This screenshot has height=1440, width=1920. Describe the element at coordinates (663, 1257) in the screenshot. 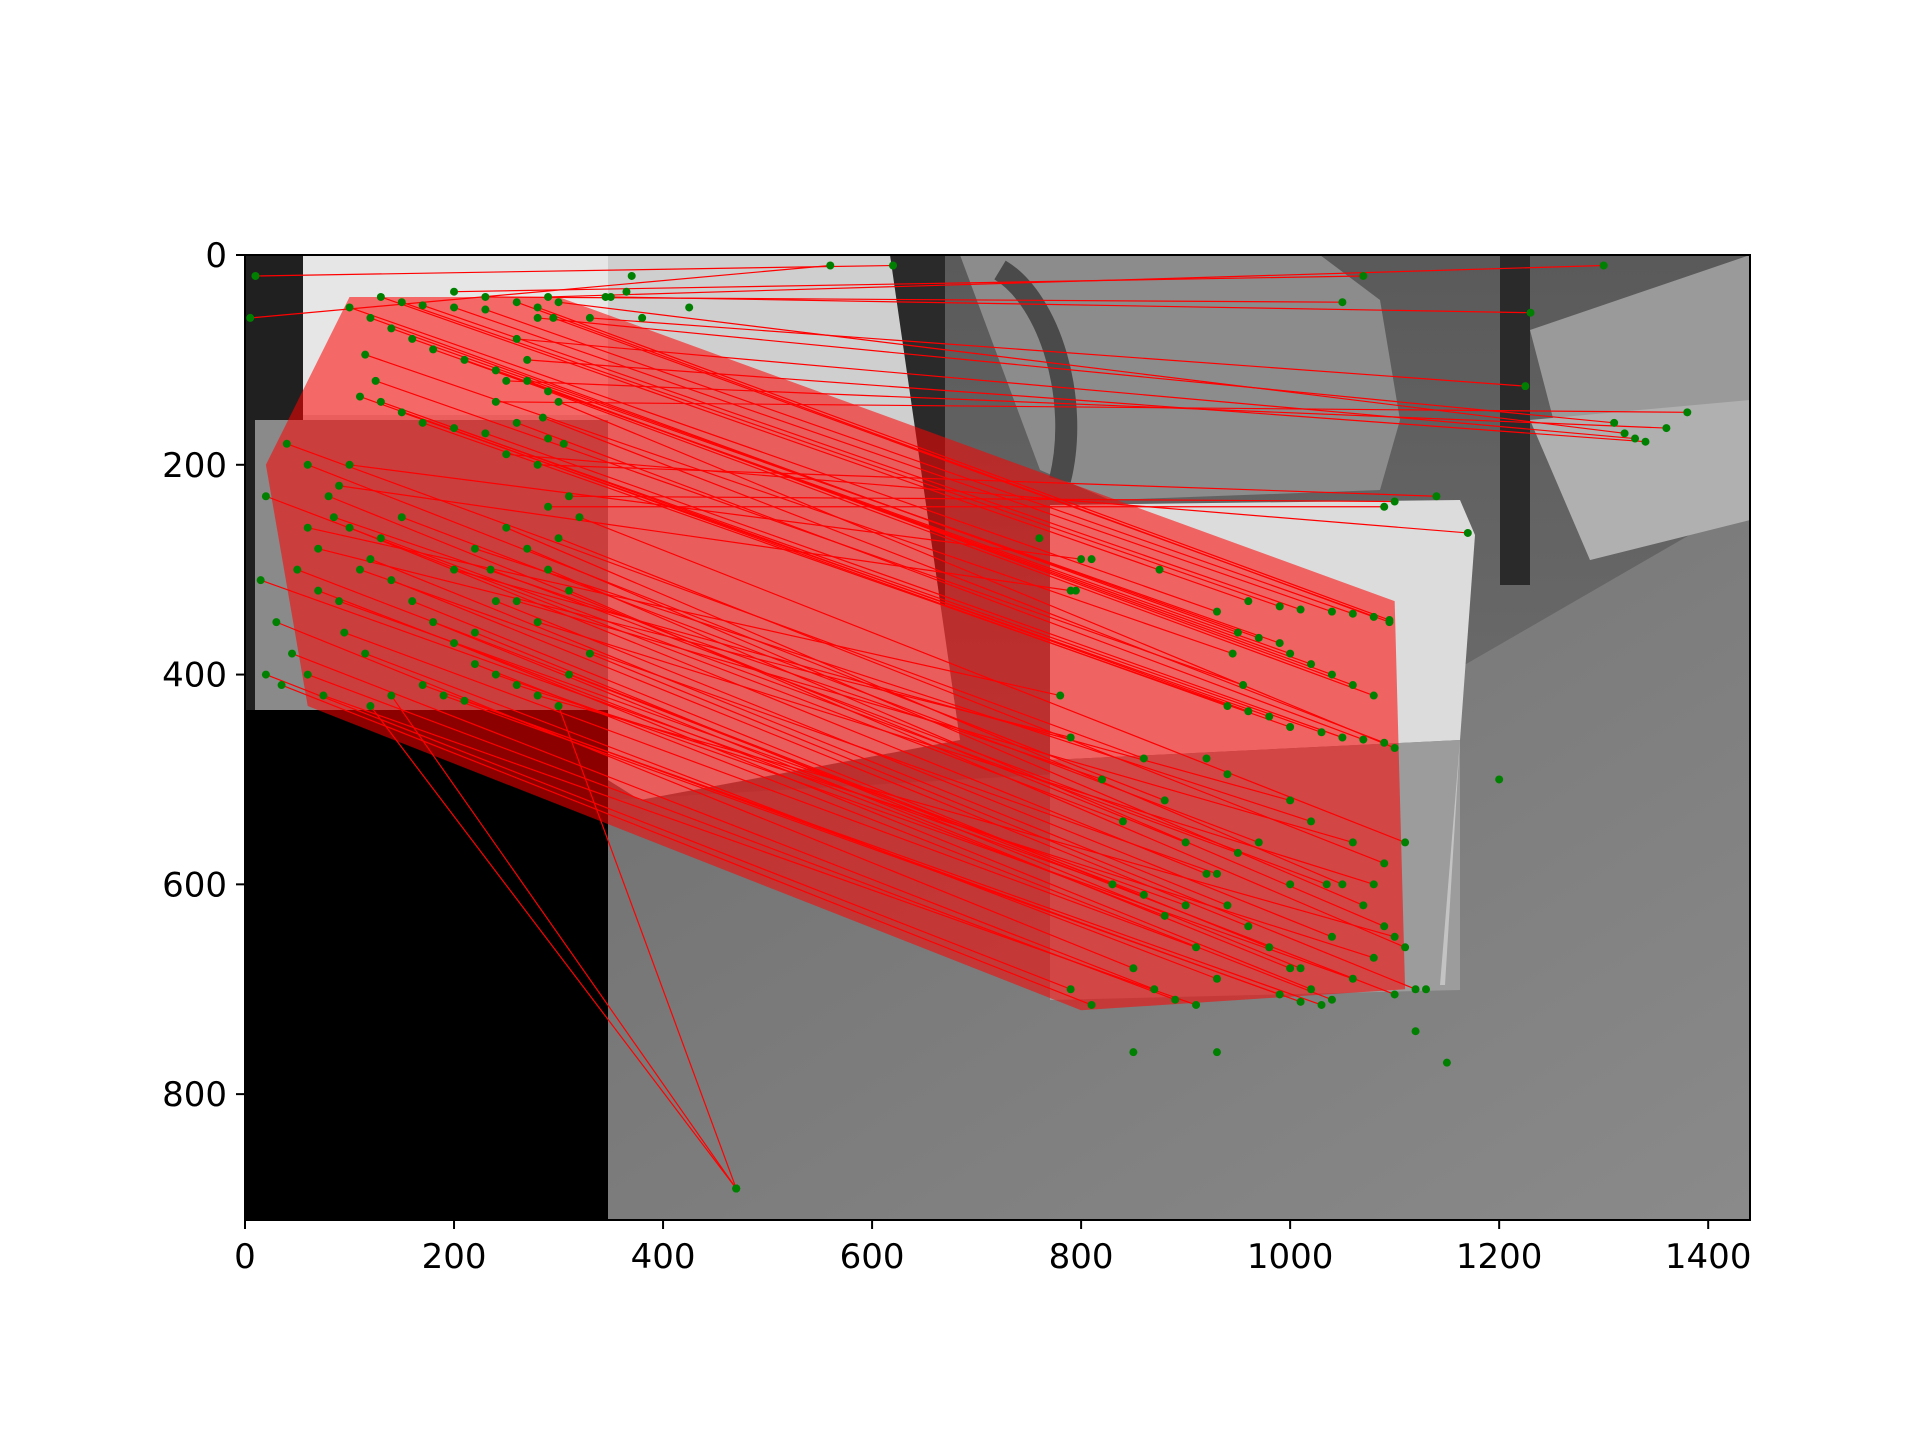

I see `x-tick-label: 400` at that location.